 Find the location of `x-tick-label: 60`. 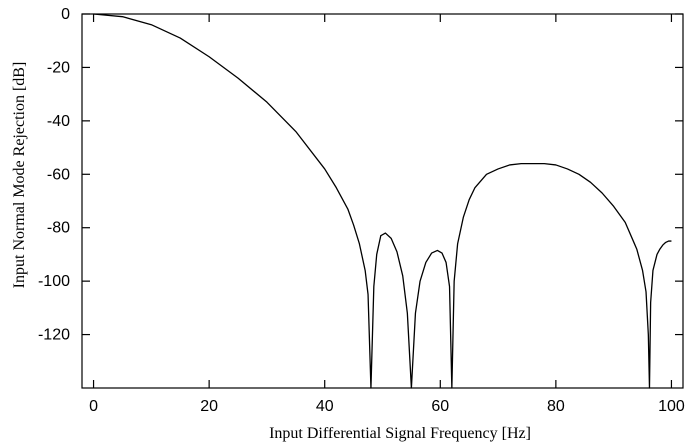

x-tick-label: 60 is located at coordinates (440, 406).